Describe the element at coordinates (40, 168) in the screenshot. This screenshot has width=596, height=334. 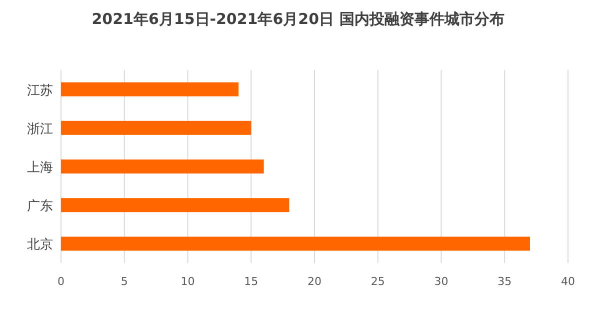
I see `y-tick-label: 上海` at that location.